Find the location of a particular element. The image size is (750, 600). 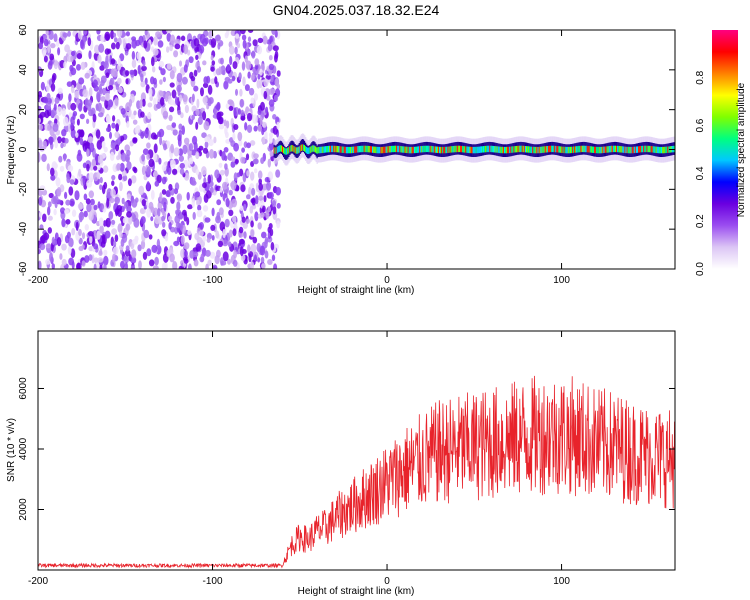

y-tick-label: 6000 is located at coordinates (23, 388).